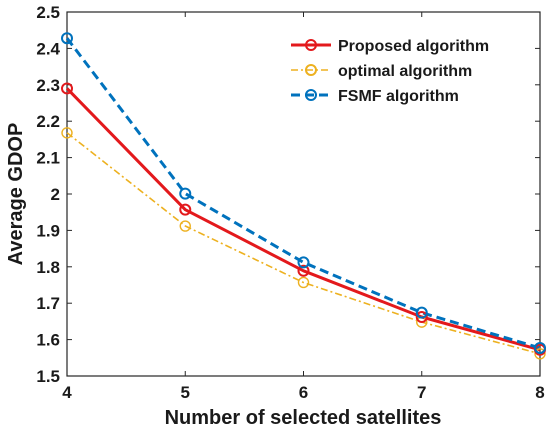 The width and height of the screenshot is (550, 436). I want to click on legend-box, so click(408, 67).